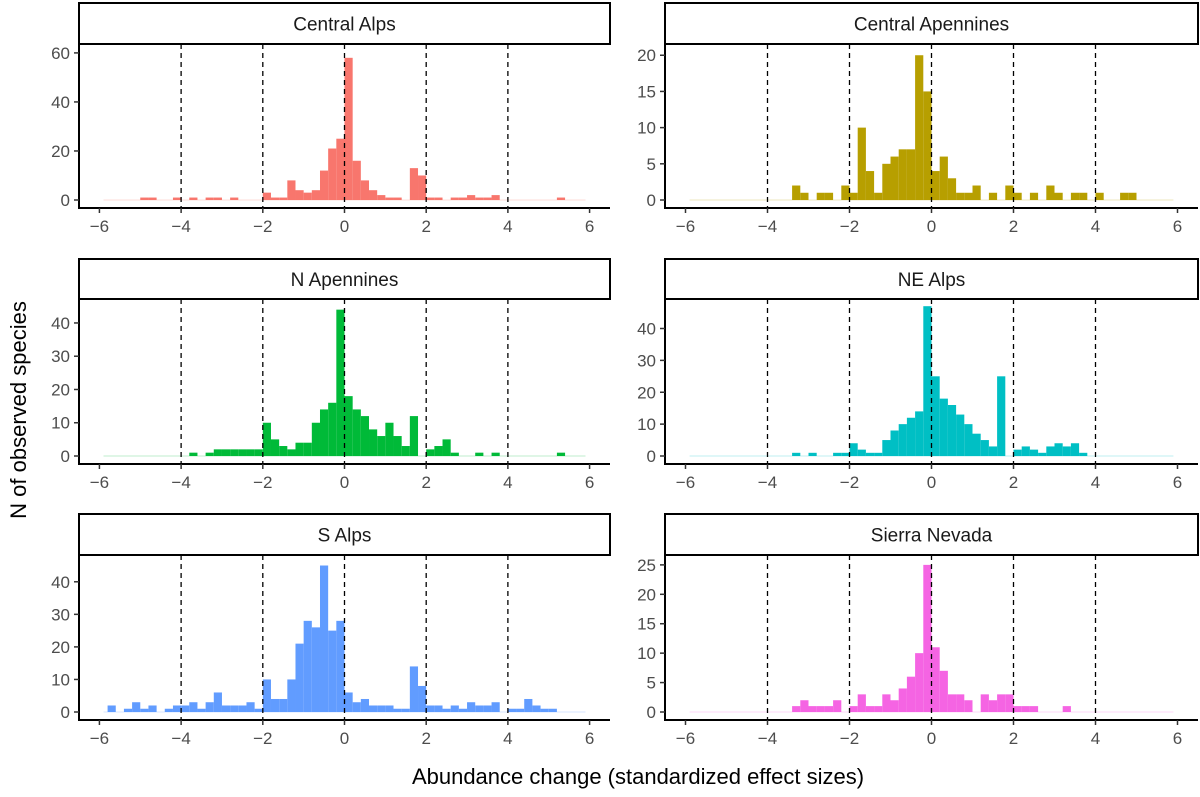  What do you see at coordinates (646, 565) in the screenshot?
I see `y-tick-label: 25` at bounding box center [646, 565].